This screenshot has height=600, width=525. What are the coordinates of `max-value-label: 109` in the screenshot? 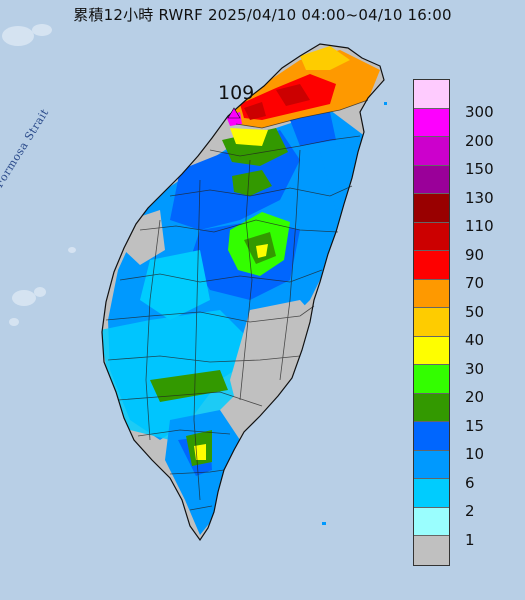 It's located at (236, 93).